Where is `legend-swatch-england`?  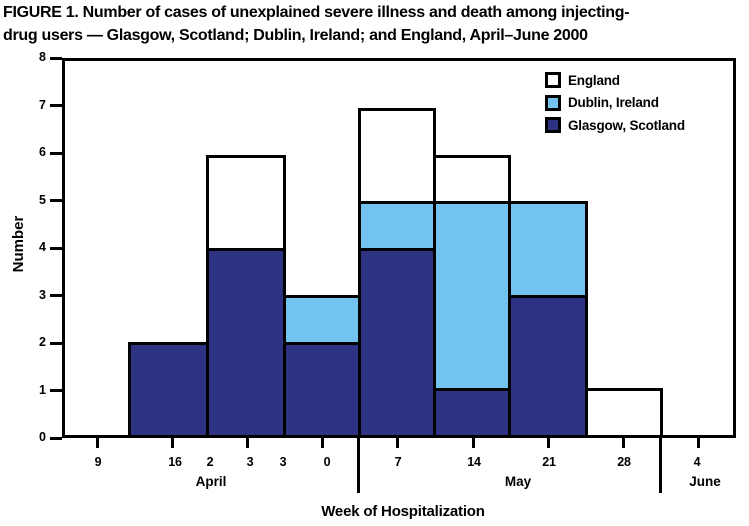 legend-swatch-england is located at coordinates (553, 80).